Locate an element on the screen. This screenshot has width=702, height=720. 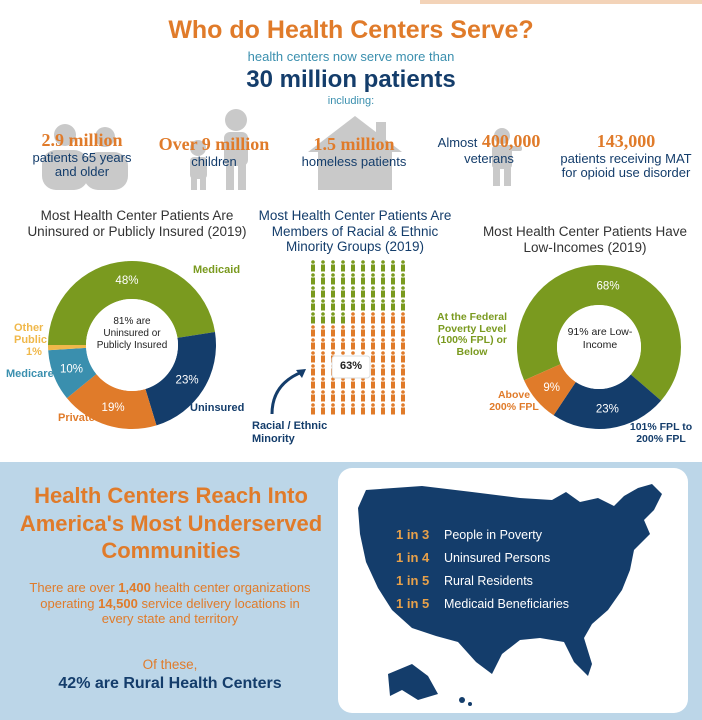
income-center-text: 91% are Low-Income is located at coordinates (600, 338).